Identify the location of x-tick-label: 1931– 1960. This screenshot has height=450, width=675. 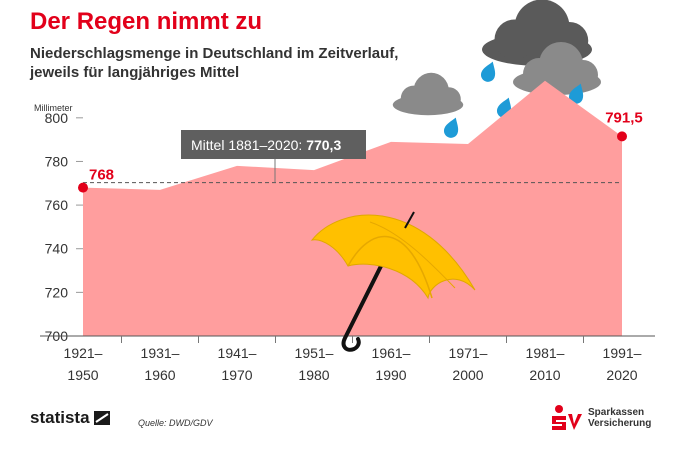
(160, 364).